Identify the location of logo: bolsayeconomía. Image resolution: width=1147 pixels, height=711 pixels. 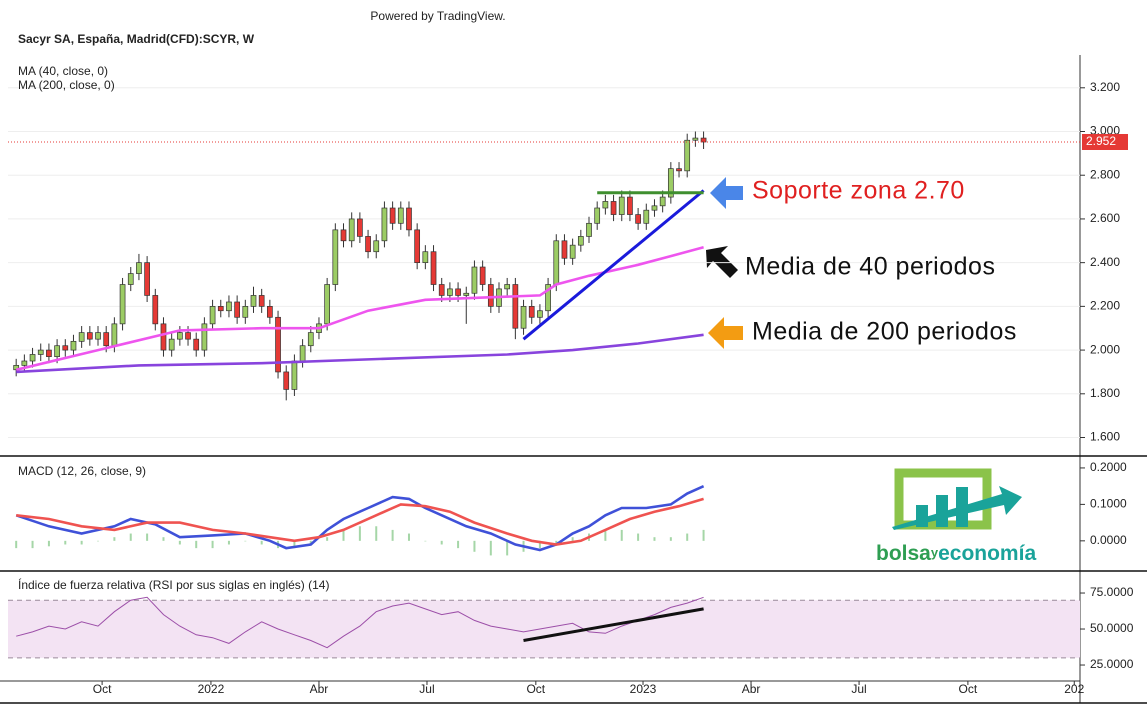
(956, 516).